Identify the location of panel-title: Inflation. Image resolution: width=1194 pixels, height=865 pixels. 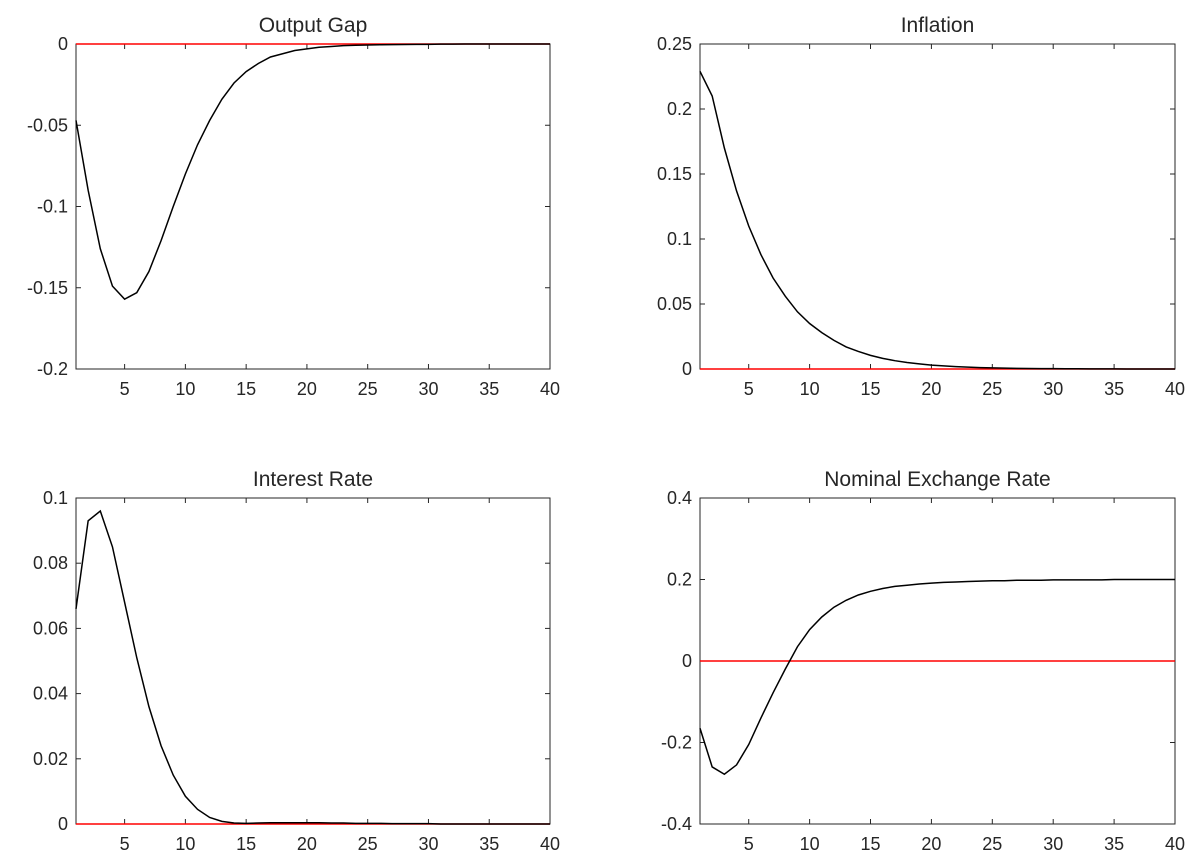
(938, 25).